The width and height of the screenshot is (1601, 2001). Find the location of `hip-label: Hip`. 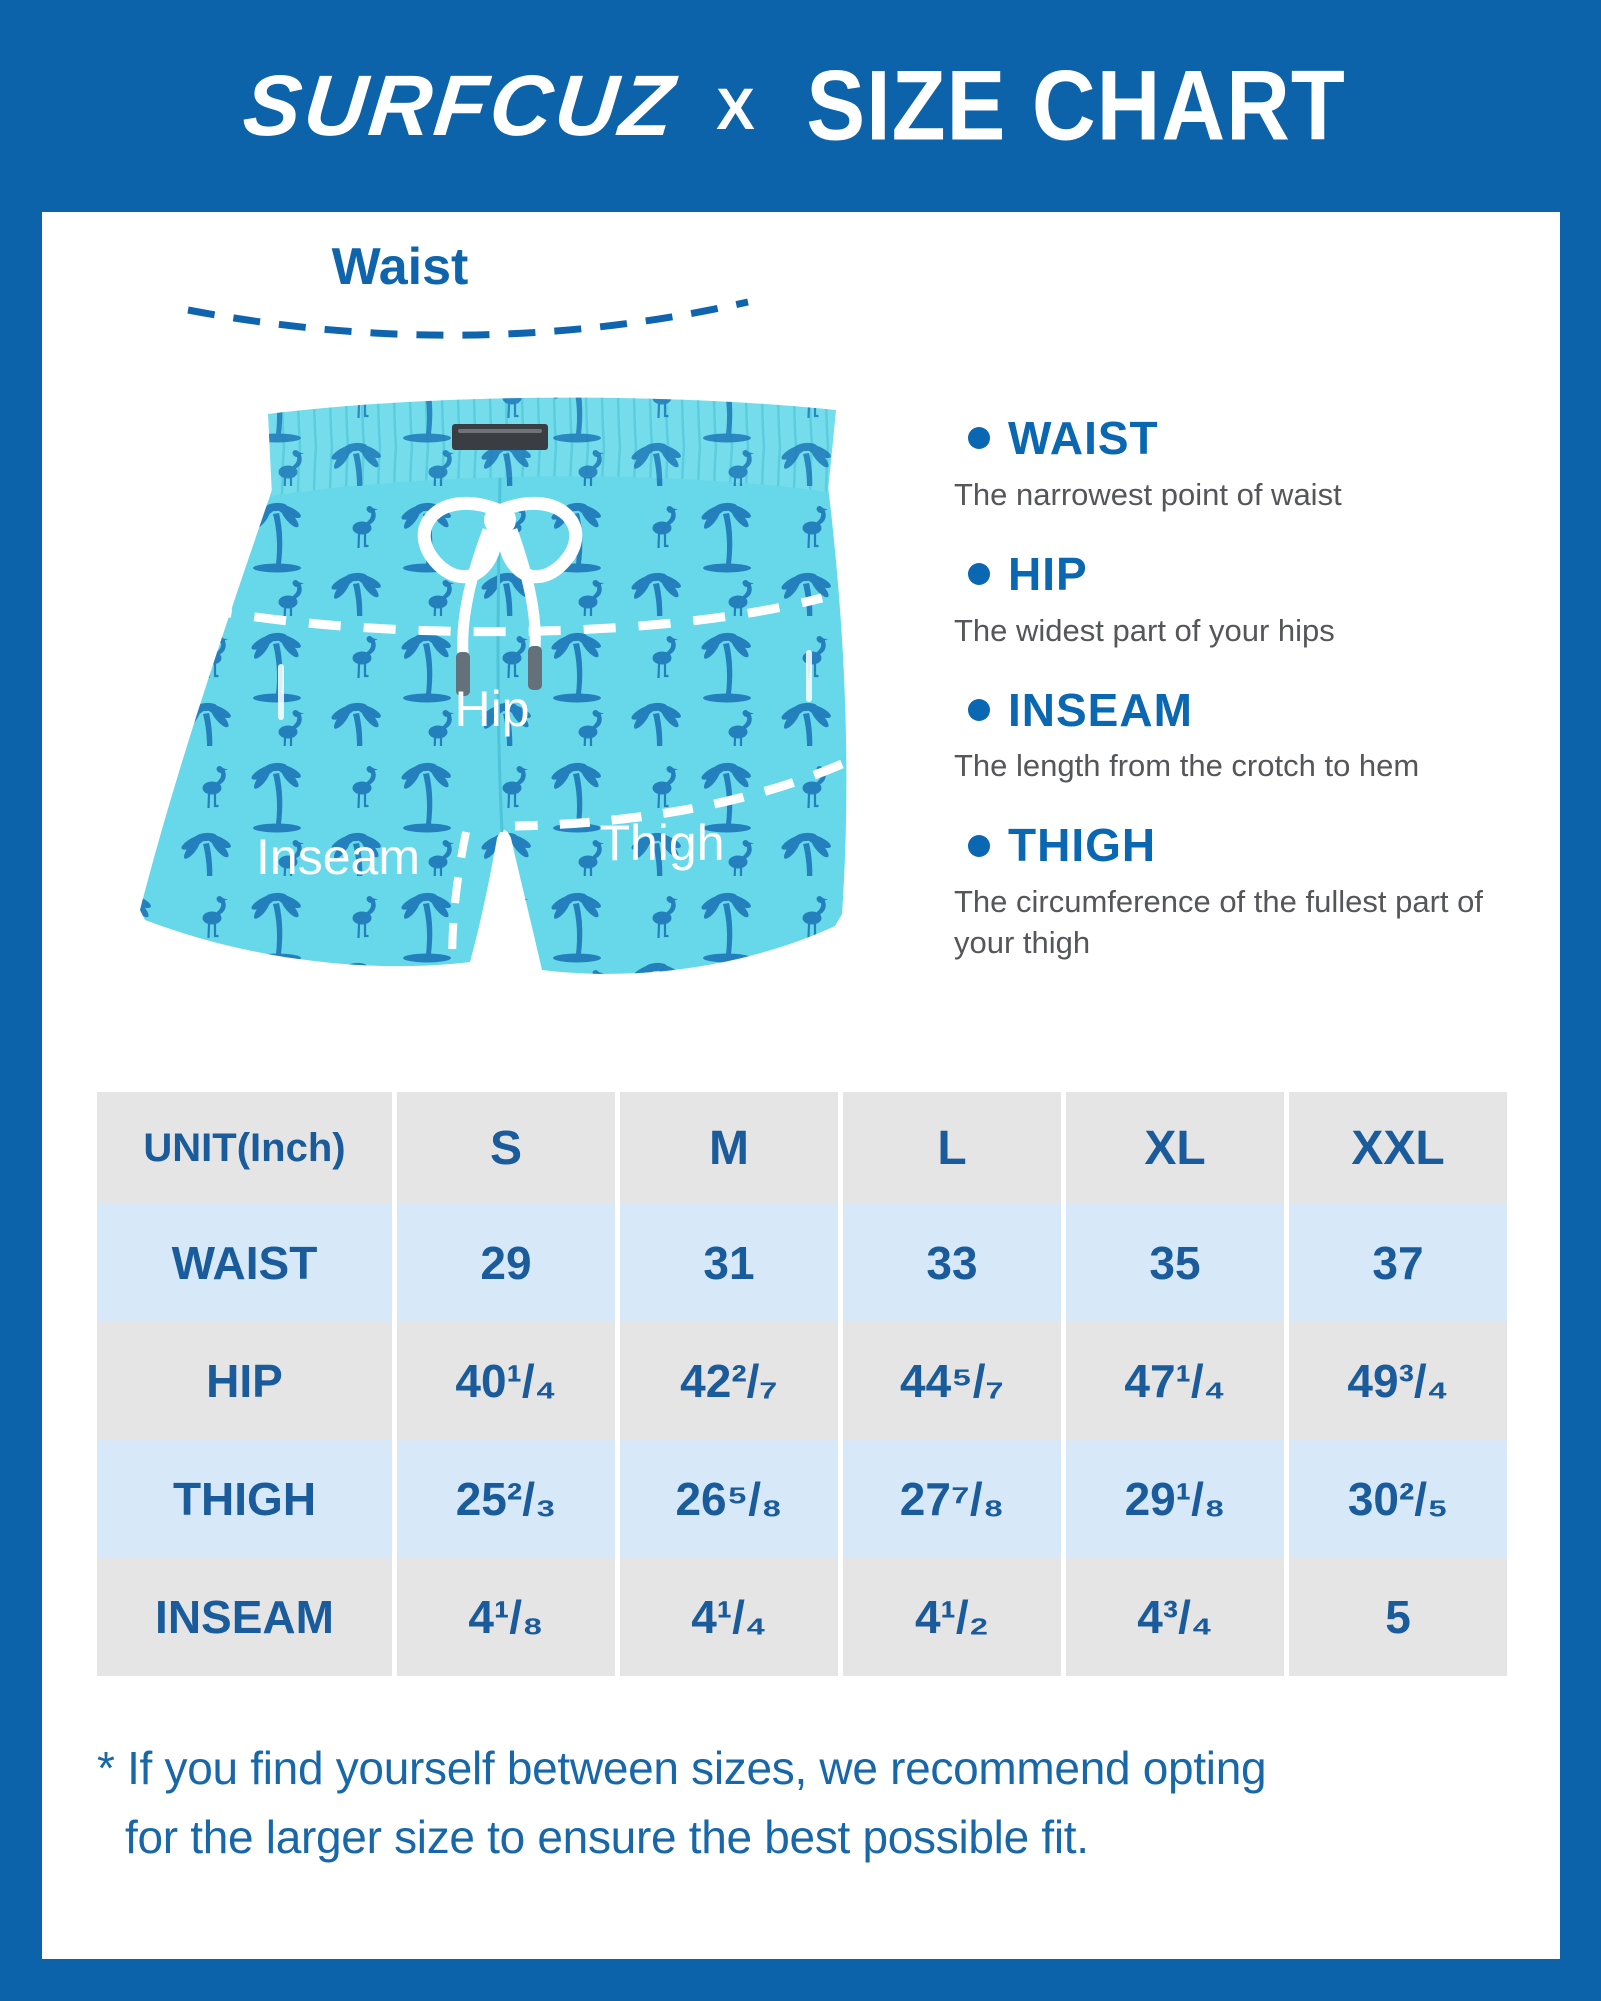

hip-label: Hip is located at coordinates (491, 709).